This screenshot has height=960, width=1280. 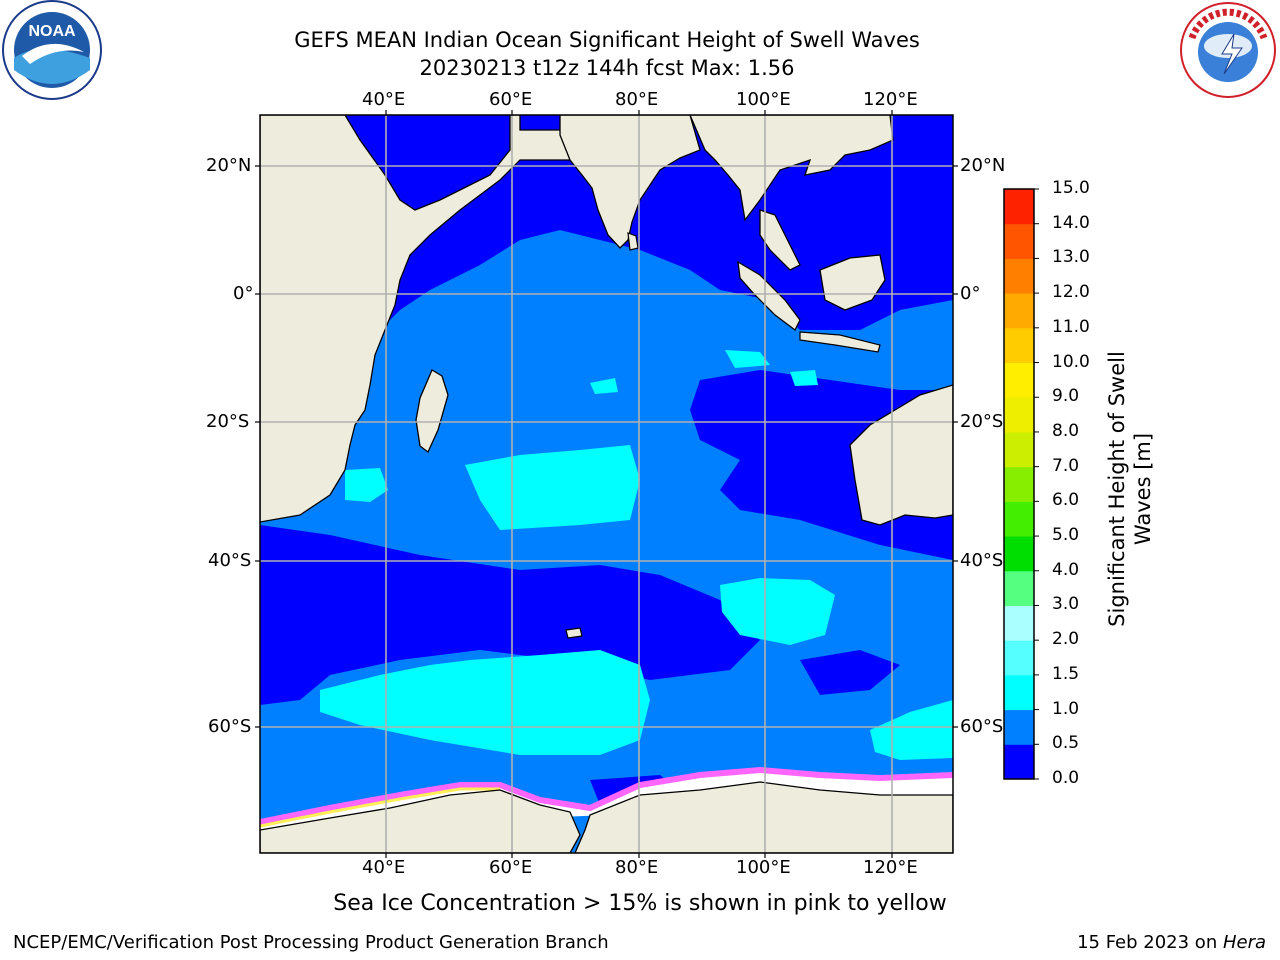 I want to click on lat-label-right: 60°S, so click(x=982, y=726).